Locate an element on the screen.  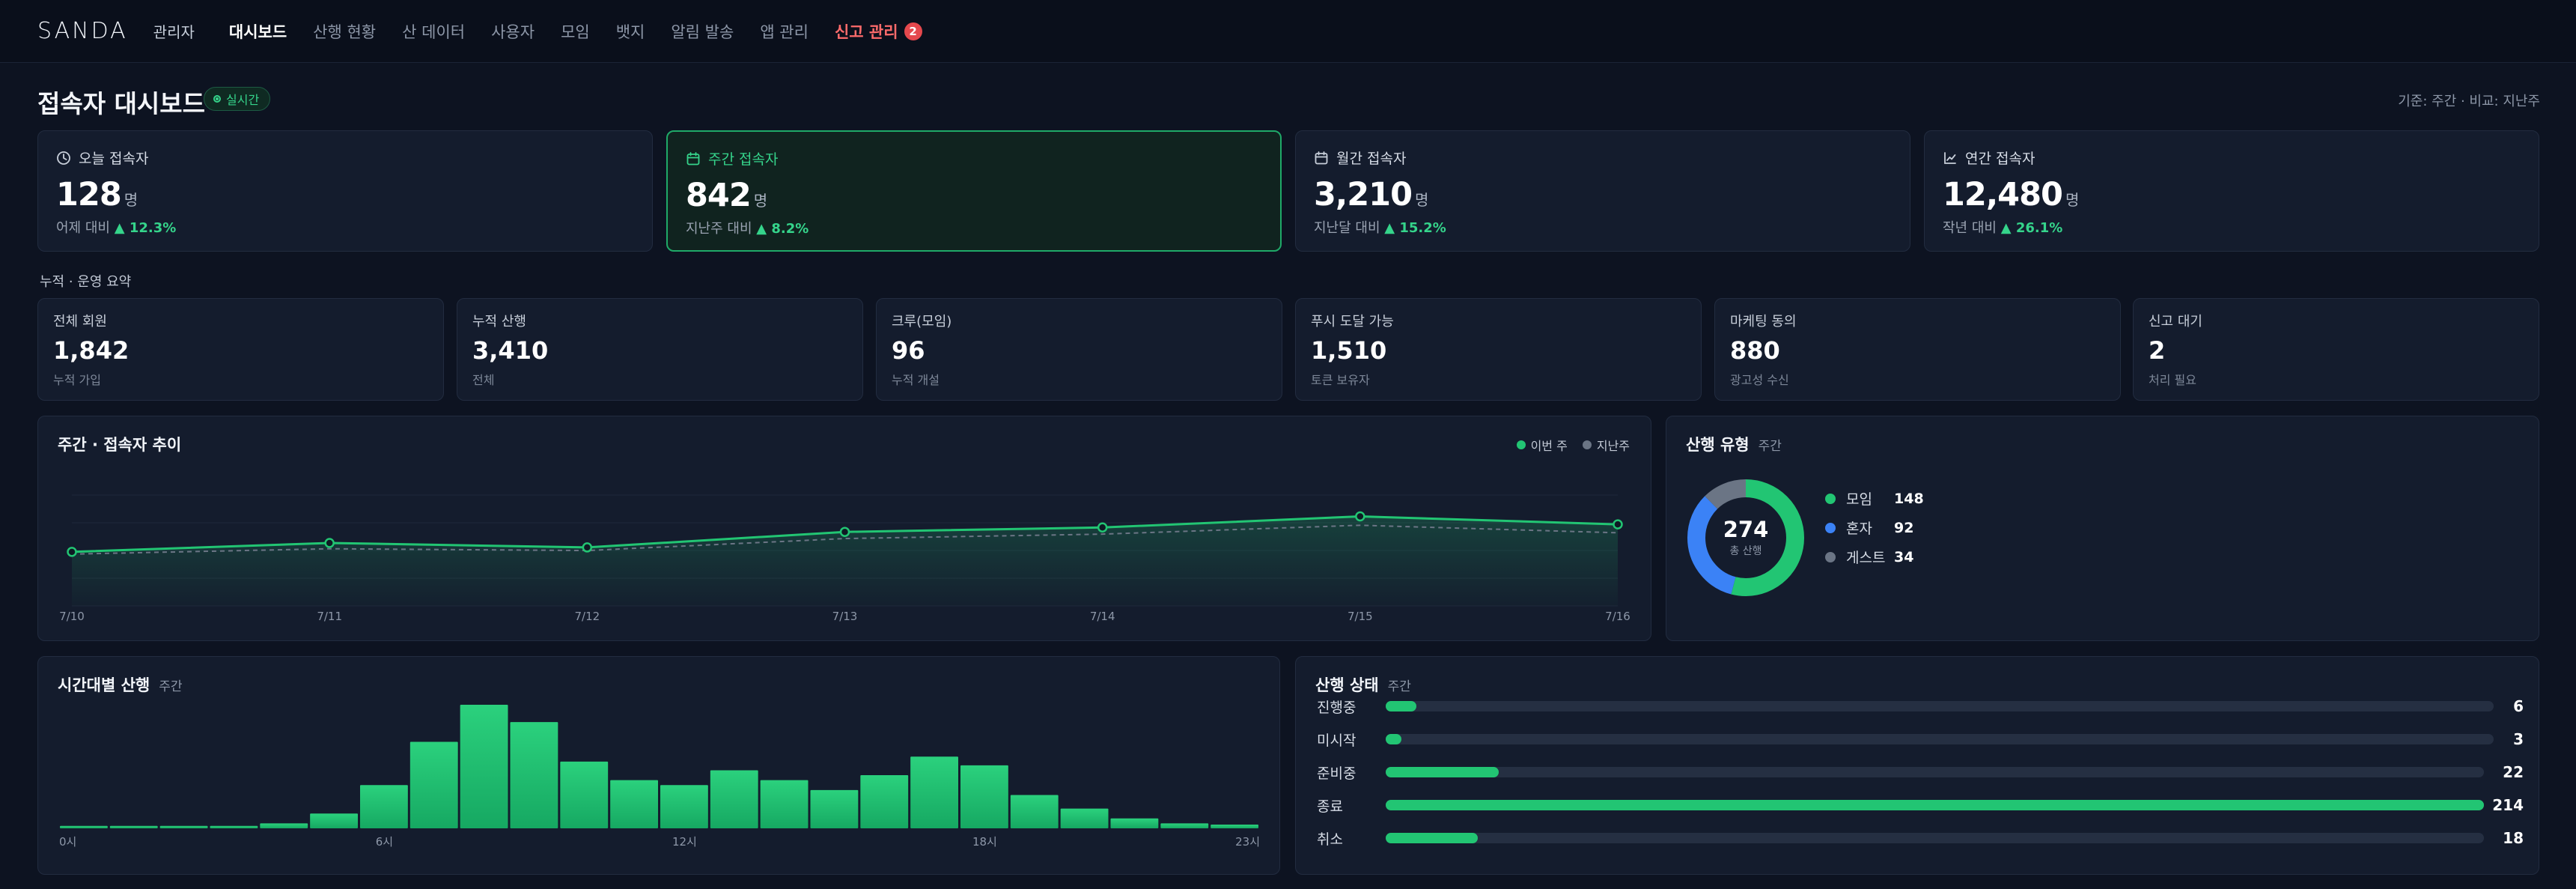
status-row: 준비중 22 is located at coordinates (1923, 772).